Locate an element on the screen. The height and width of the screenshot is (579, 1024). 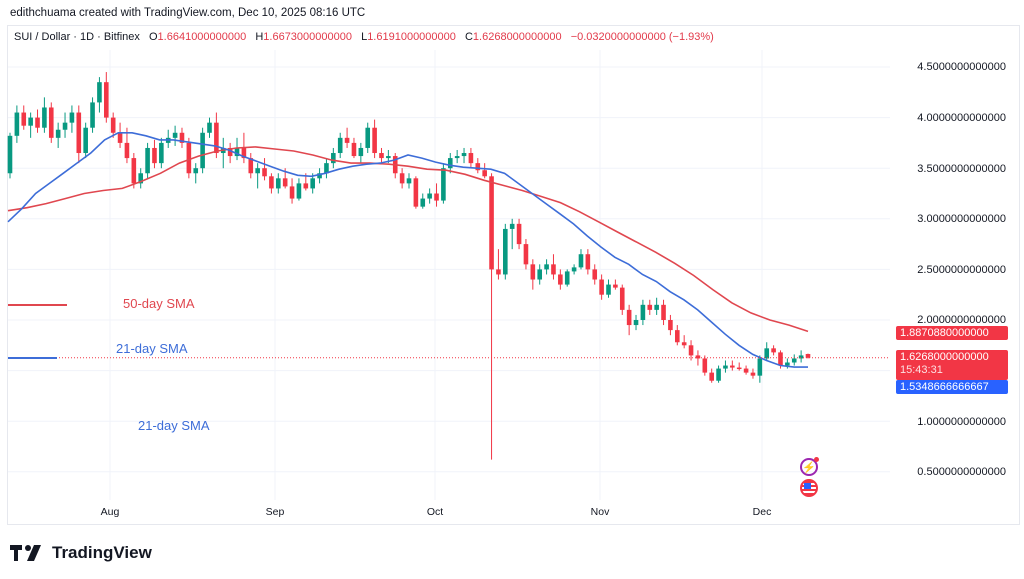
open-value: 1.6641000000000 is located at coordinates (202, 37).